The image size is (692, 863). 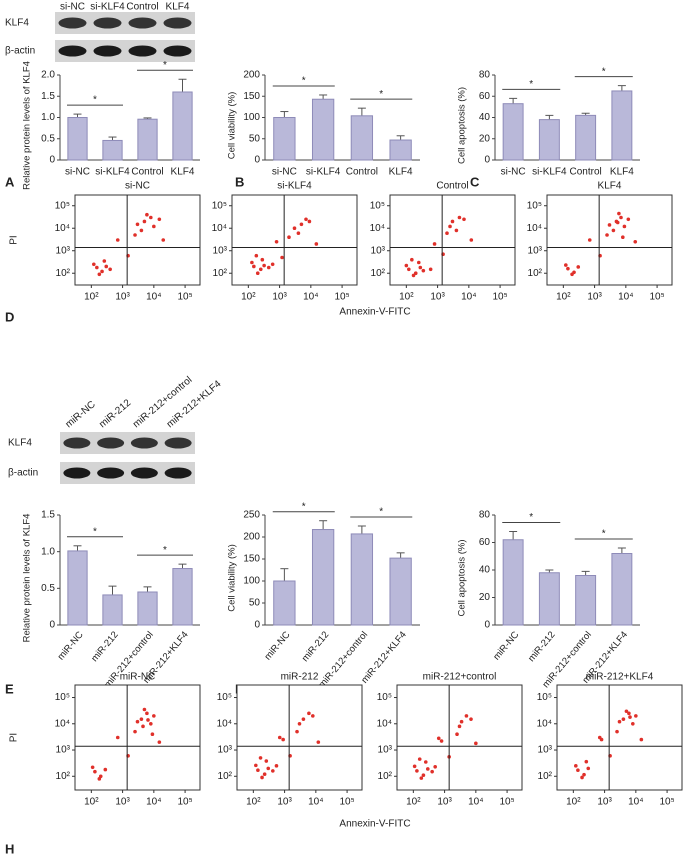 I want to click on blot-row-label: β-actin, so click(x=23, y=473).